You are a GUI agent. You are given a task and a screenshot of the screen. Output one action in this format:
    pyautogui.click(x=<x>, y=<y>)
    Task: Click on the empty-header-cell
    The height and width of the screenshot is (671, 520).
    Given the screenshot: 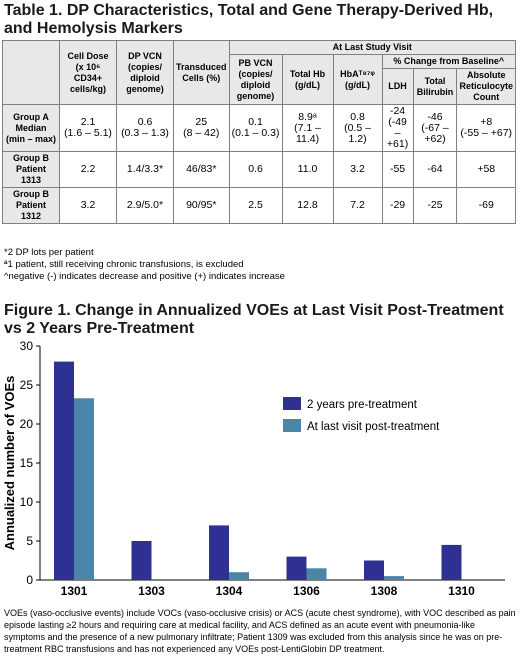 What is the action you would take?
    pyautogui.click(x=31, y=72)
    